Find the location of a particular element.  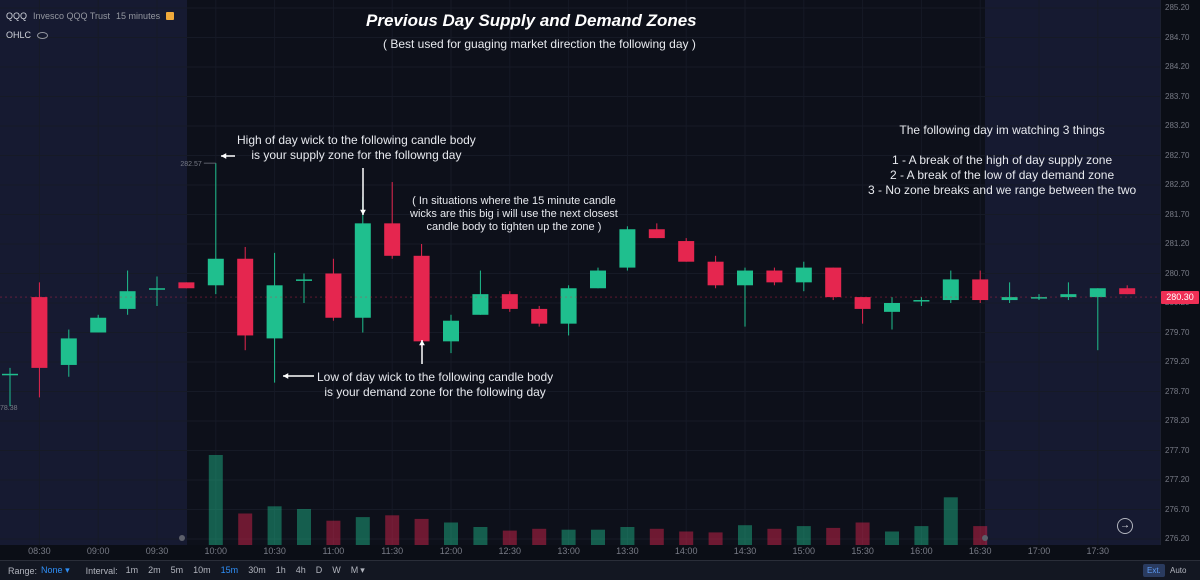

interval-button-4h: 4h is located at coordinates (300, 570).